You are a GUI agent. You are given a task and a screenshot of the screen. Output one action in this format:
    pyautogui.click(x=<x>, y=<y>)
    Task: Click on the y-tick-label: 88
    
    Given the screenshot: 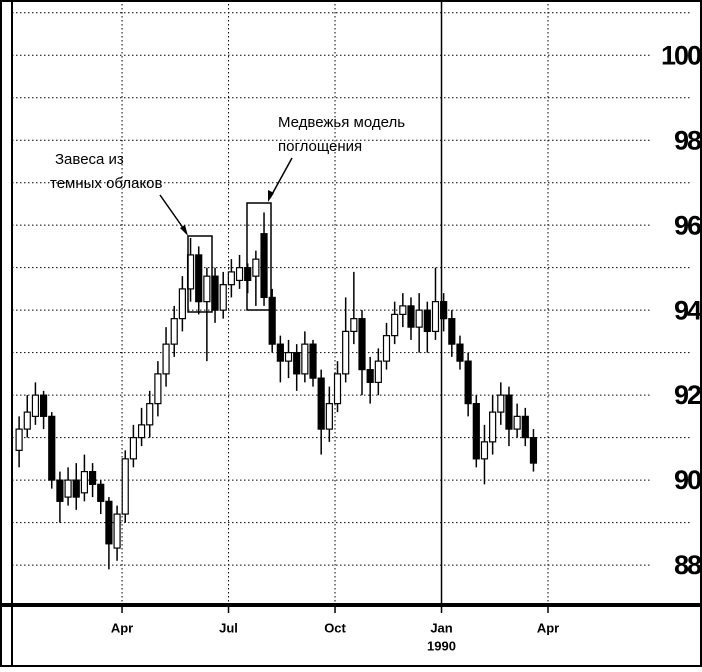 What is the action you would take?
    pyautogui.click(x=688, y=565)
    